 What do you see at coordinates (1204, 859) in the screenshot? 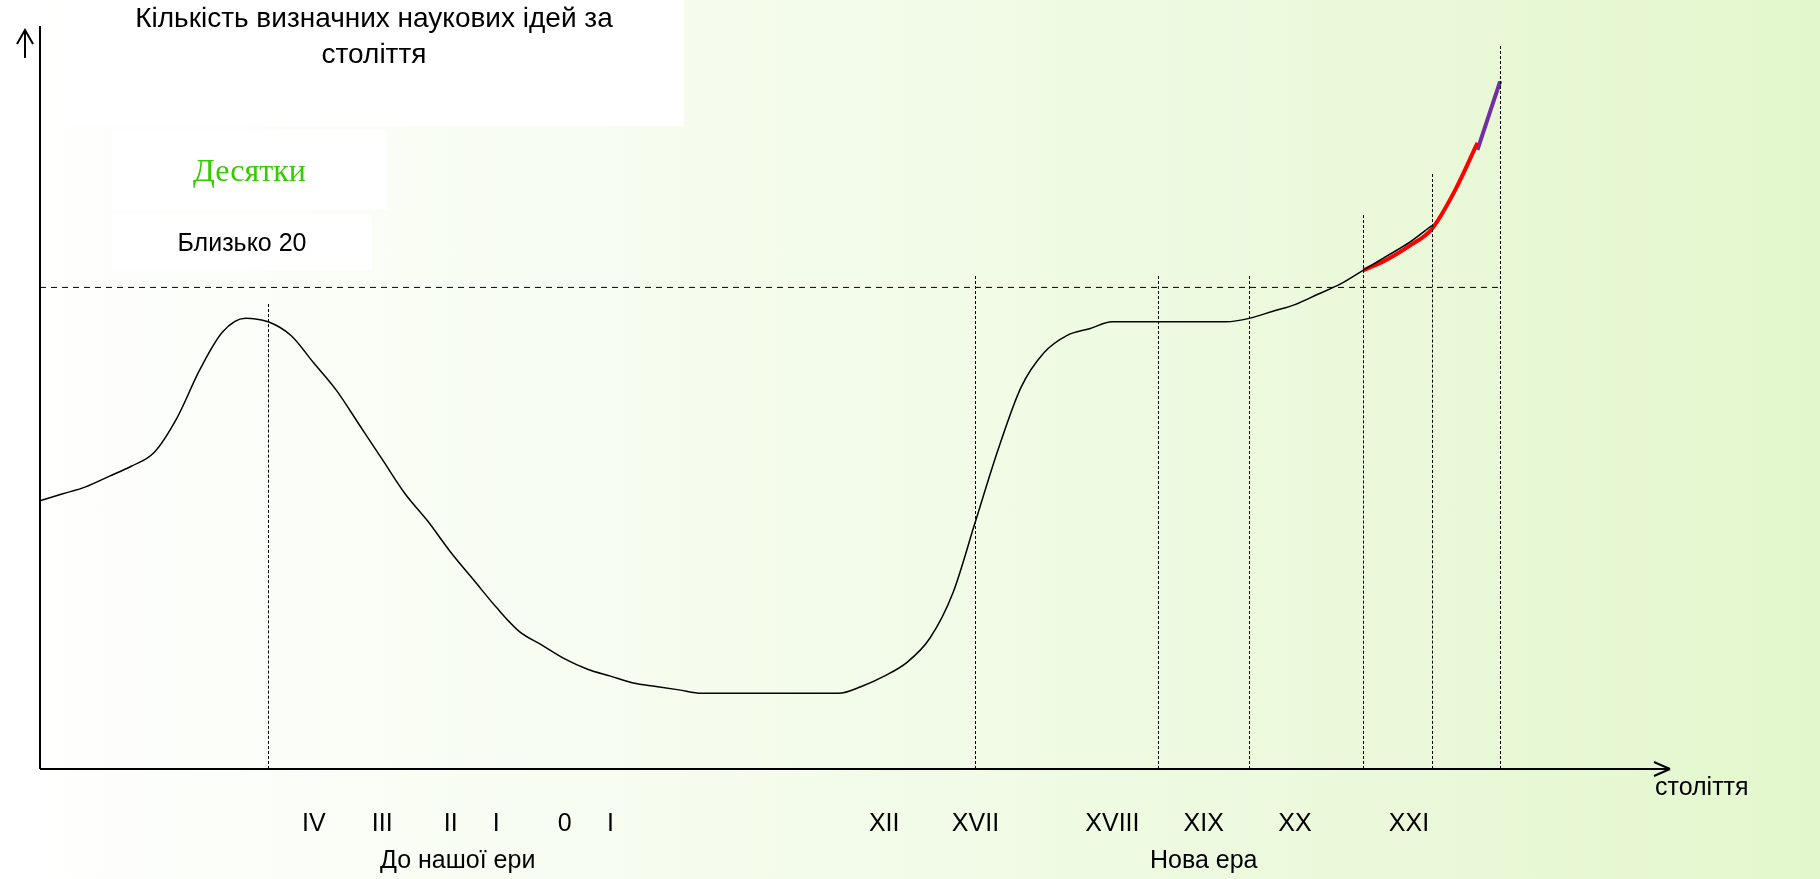
I see `text: Нова ера` at bounding box center [1204, 859].